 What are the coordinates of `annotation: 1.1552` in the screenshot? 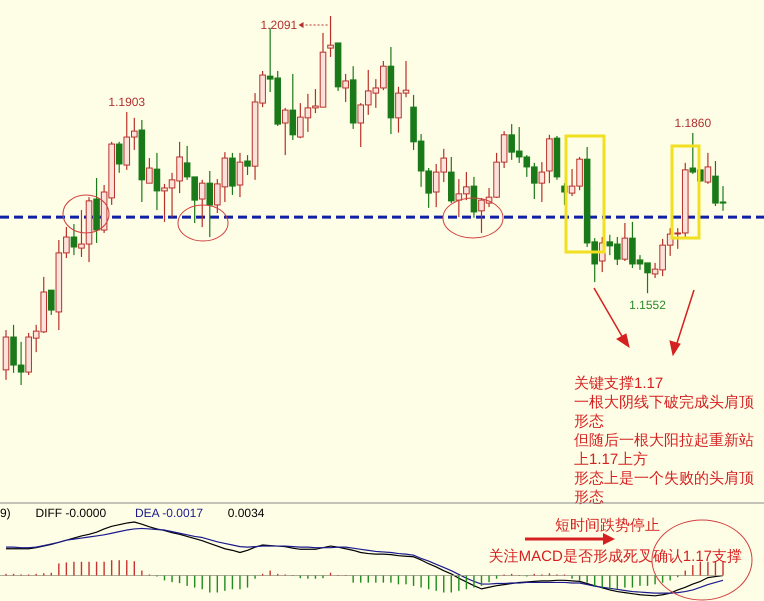 It's located at (647, 305).